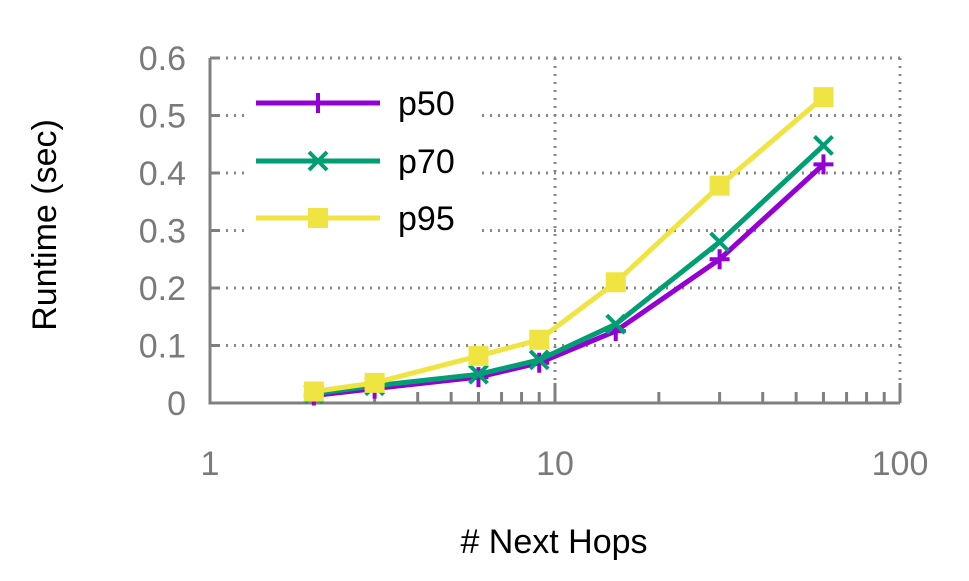 Image resolution: width=969 pixels, height=581 pixels. Describe the element at coordinates (426, 219) in the screenshot. I see `legend-label-p95: p95` at that location.